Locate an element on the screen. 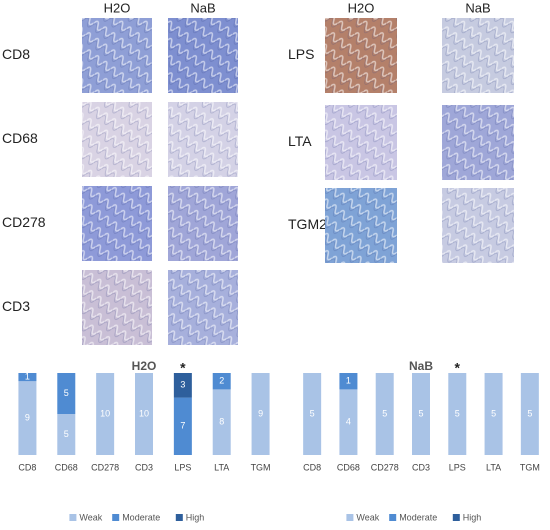  row-label: LPS is located at coordinates (301, 54).